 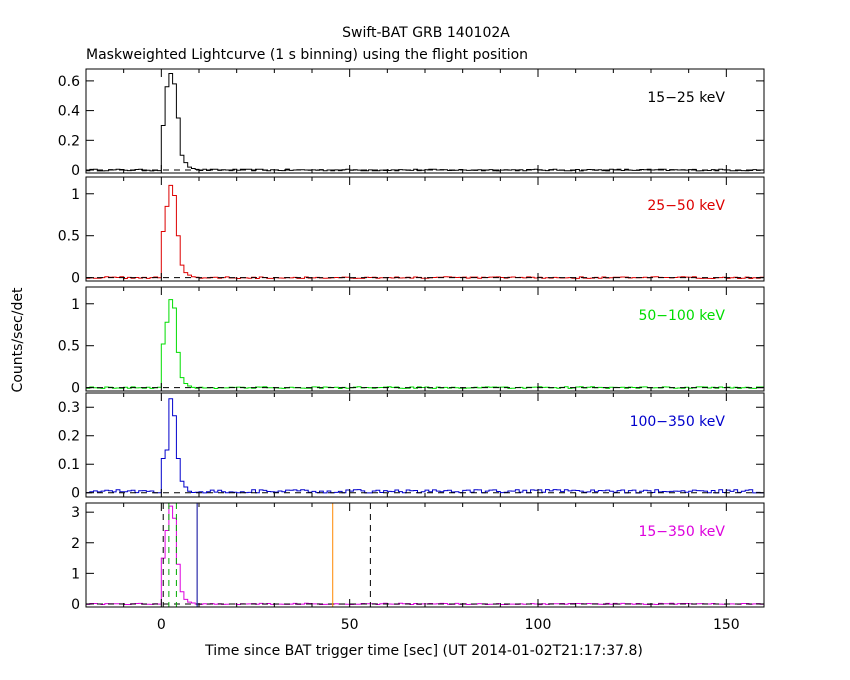 What do you see at coordinates (681, 316) in the screenshot?
I see `band-label-2: 50−100 keV` at bounding box center [681, 316].